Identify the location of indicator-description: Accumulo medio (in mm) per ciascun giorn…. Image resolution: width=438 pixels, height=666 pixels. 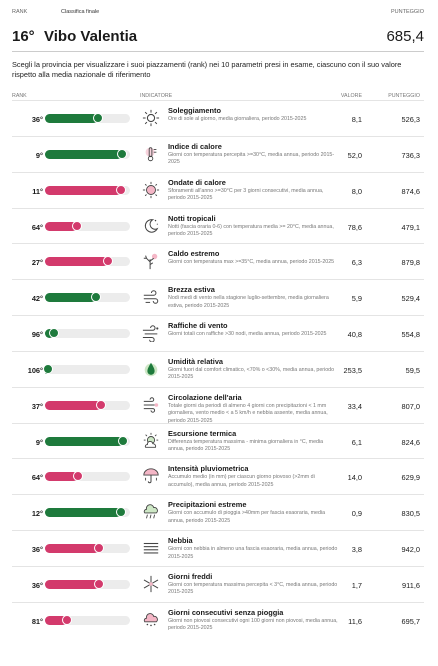
(241, 481).